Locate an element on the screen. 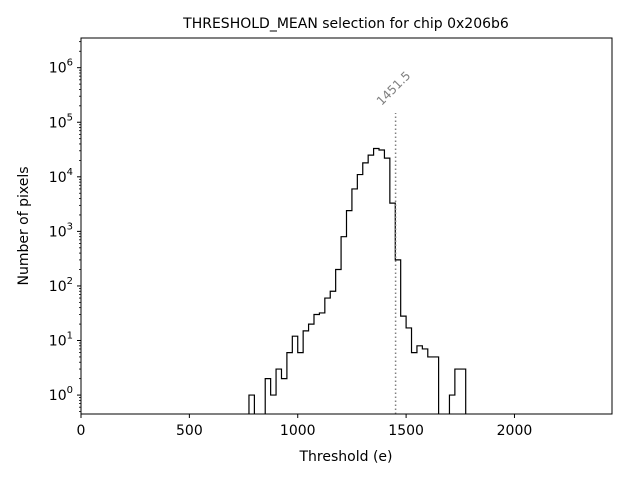  y-tick-label: 10⁰ is located at coordinates (61, 394).